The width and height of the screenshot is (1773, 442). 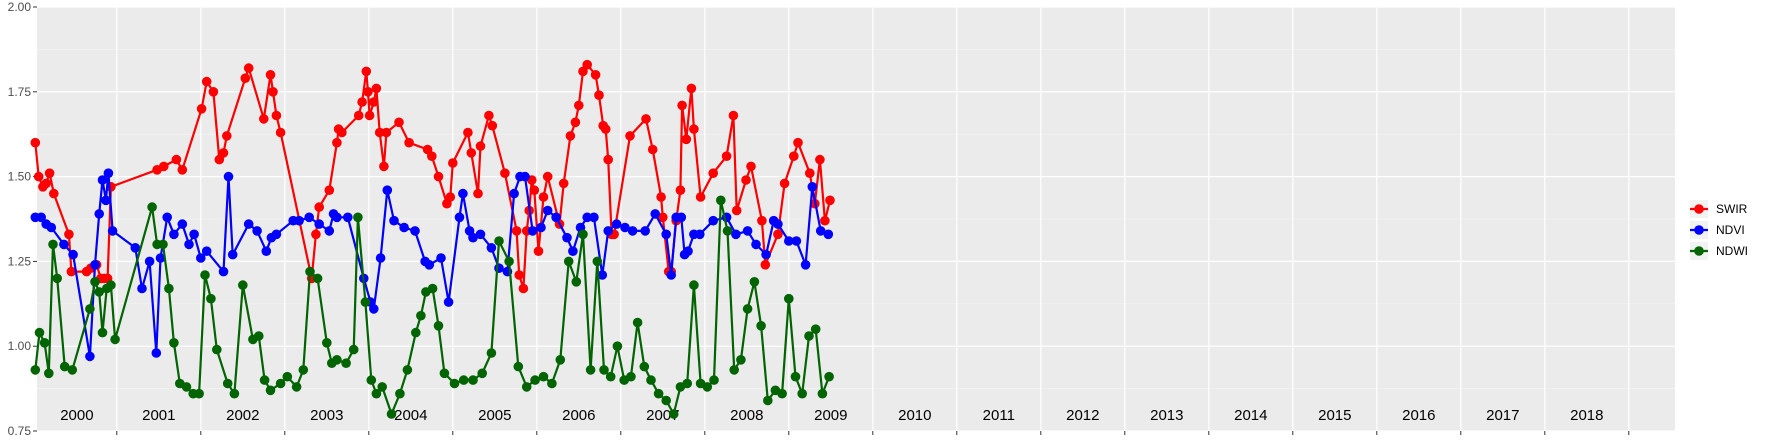 I want to click on year-label: 2012, so click(x=1082, y=415).